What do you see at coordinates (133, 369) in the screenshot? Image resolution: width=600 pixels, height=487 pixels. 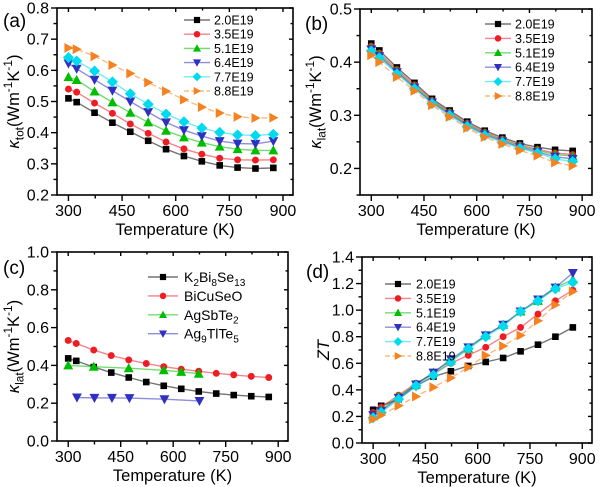 I see `series-AgSbTe2` at bounding box center [133, 369].